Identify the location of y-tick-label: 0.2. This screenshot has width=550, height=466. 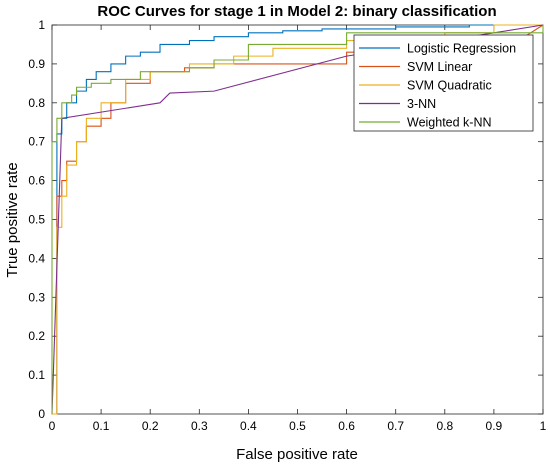
(36, 336).